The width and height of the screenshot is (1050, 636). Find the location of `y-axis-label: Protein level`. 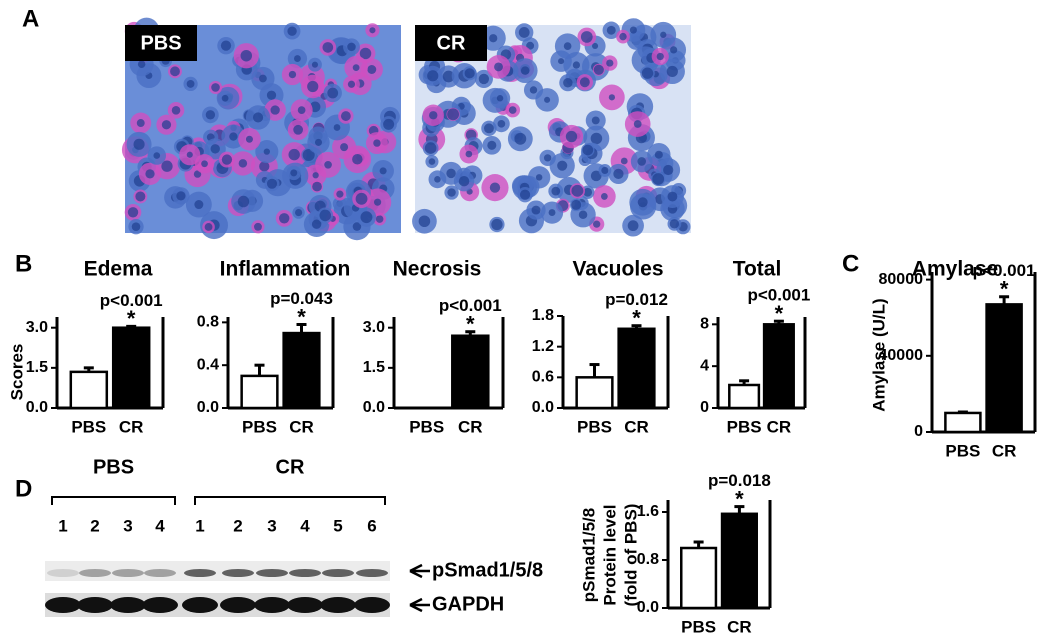

y-axis-label: Protein level is located at coordinates (609, 554).